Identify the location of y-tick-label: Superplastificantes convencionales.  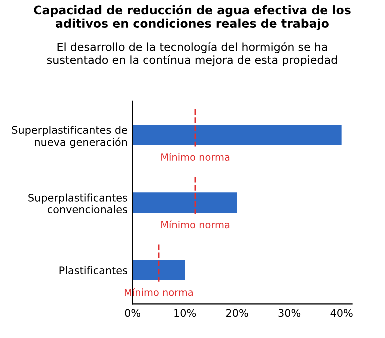
(78, 204).